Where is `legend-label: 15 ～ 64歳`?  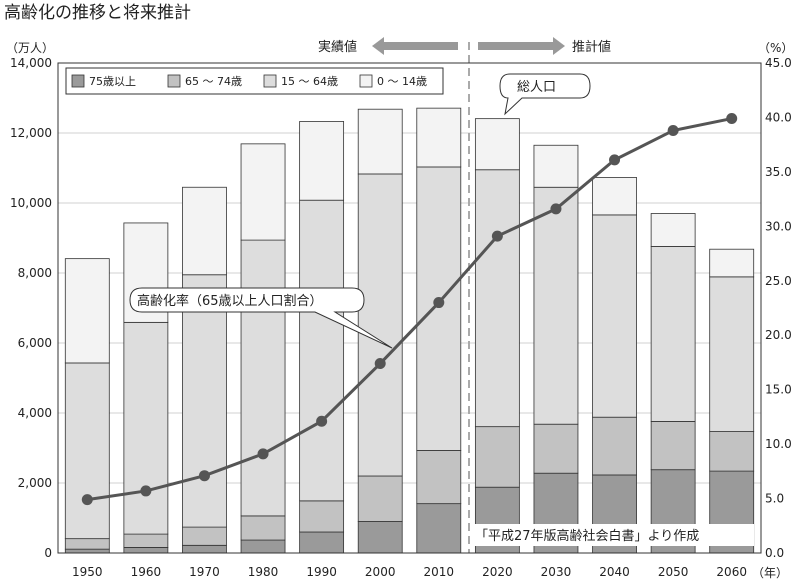 legend-label: 15 ～ 64歳 is located at coordinates (309, 81).